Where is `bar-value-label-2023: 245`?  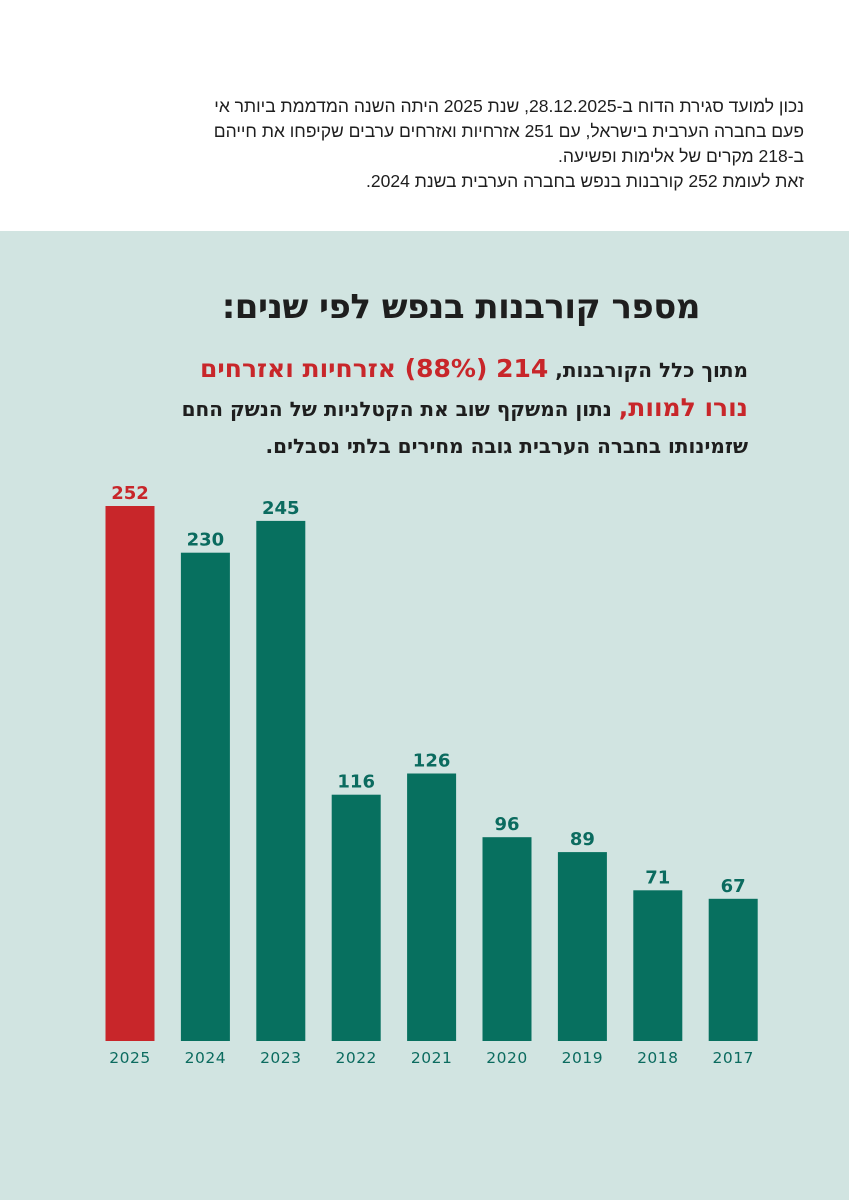 bar-value-label-2023: 245 is located at coordinates (281, 508).